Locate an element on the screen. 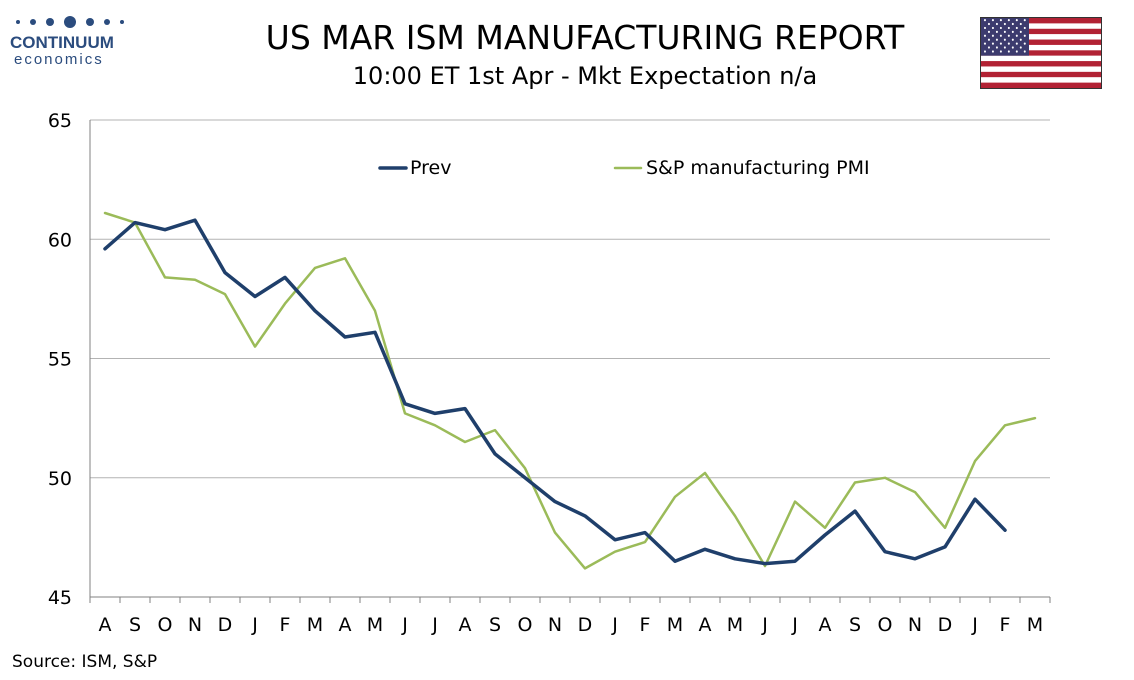  source-note: Source: ISM, S&P is located at coordinates (85, 662).